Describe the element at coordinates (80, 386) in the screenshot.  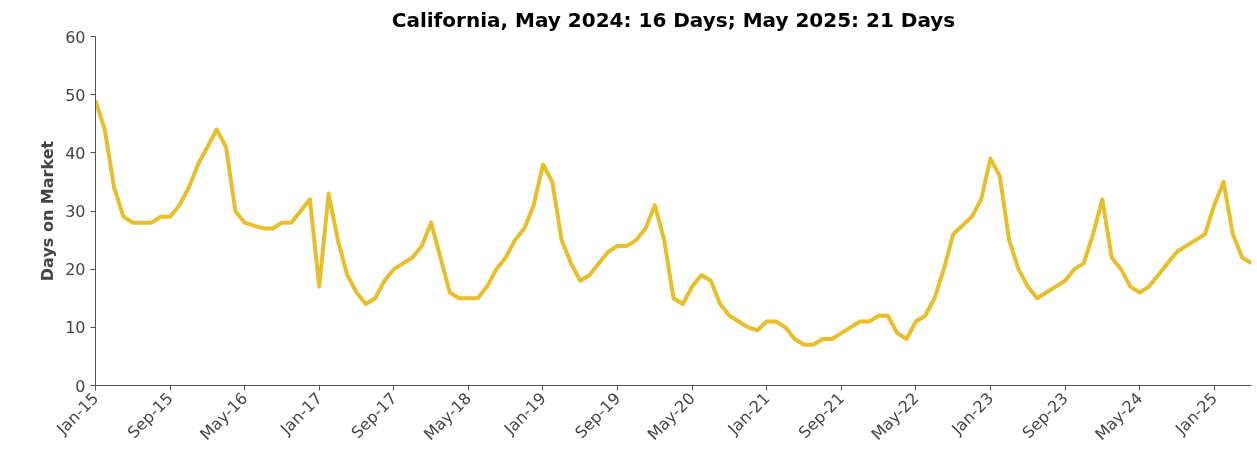
I see `y-tick-label: 0` at that location.